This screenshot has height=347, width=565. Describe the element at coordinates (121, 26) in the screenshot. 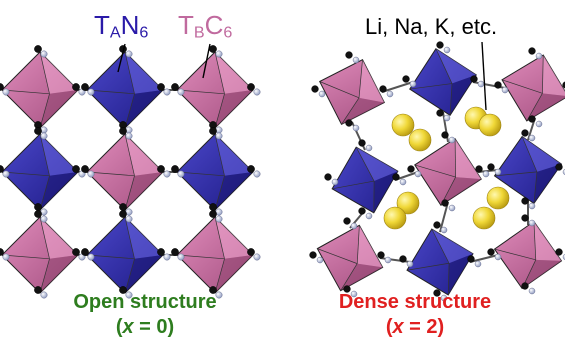

I see `tan6-label: TAN6` at that location.